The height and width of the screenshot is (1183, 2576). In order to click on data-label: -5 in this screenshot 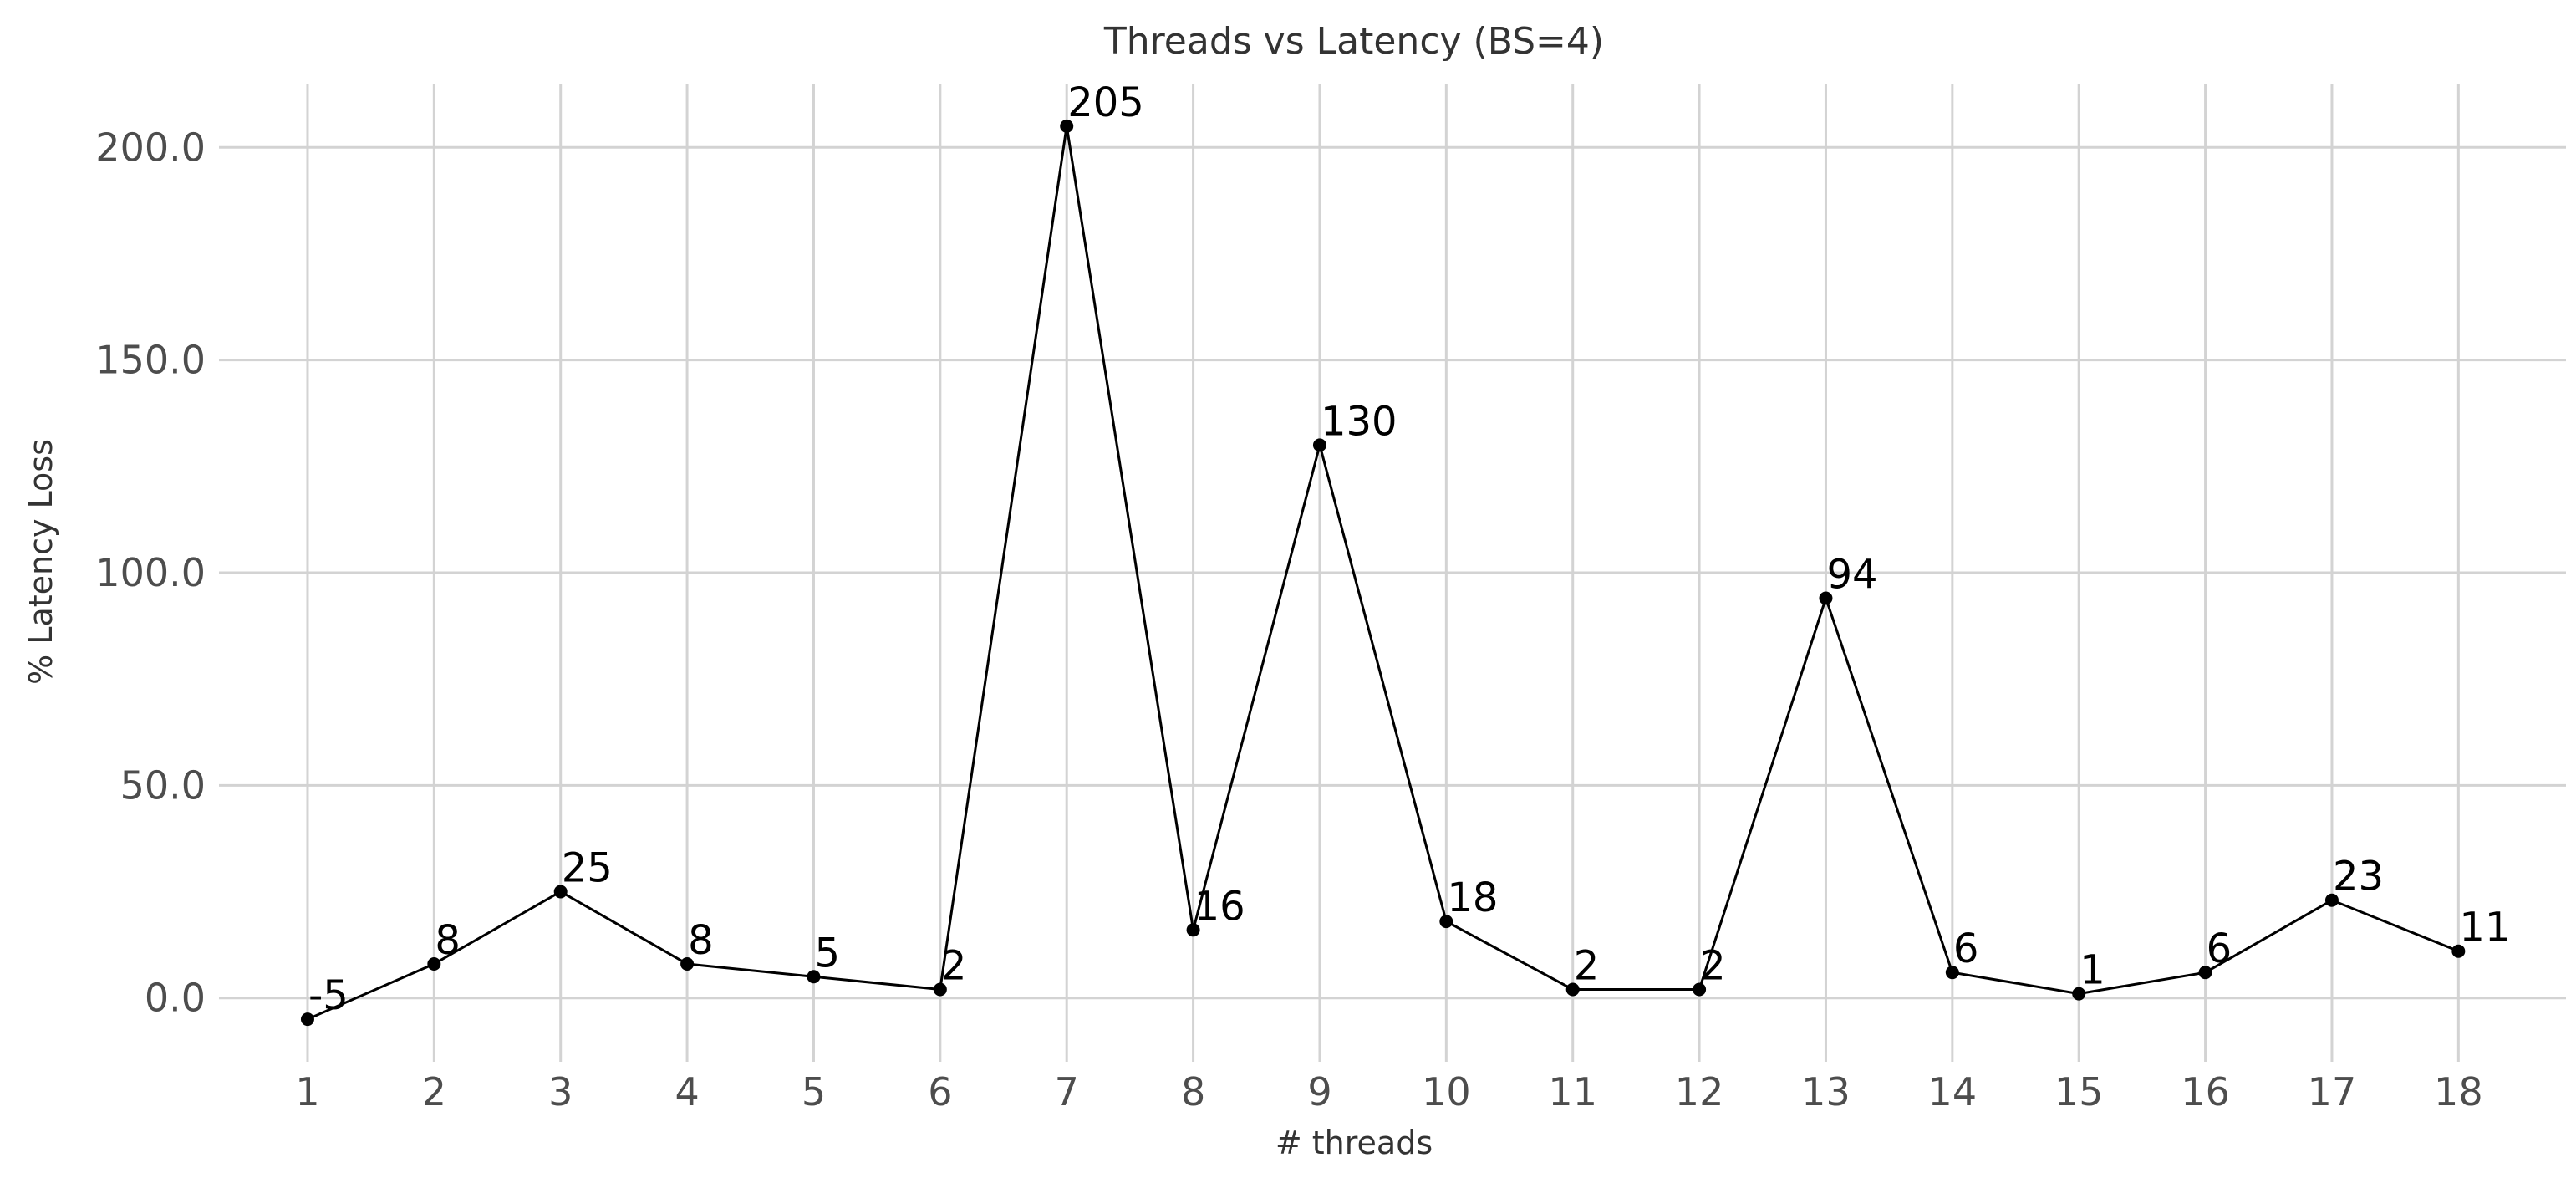, I will do `click(328, 995)`.